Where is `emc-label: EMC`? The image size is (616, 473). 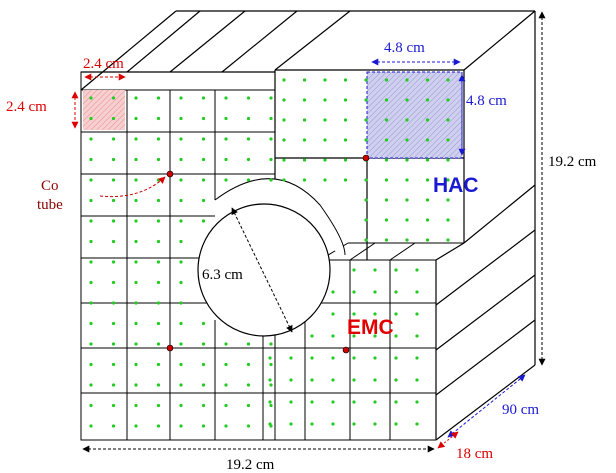 emc-label: EMC is located at coordinates (370, 327).